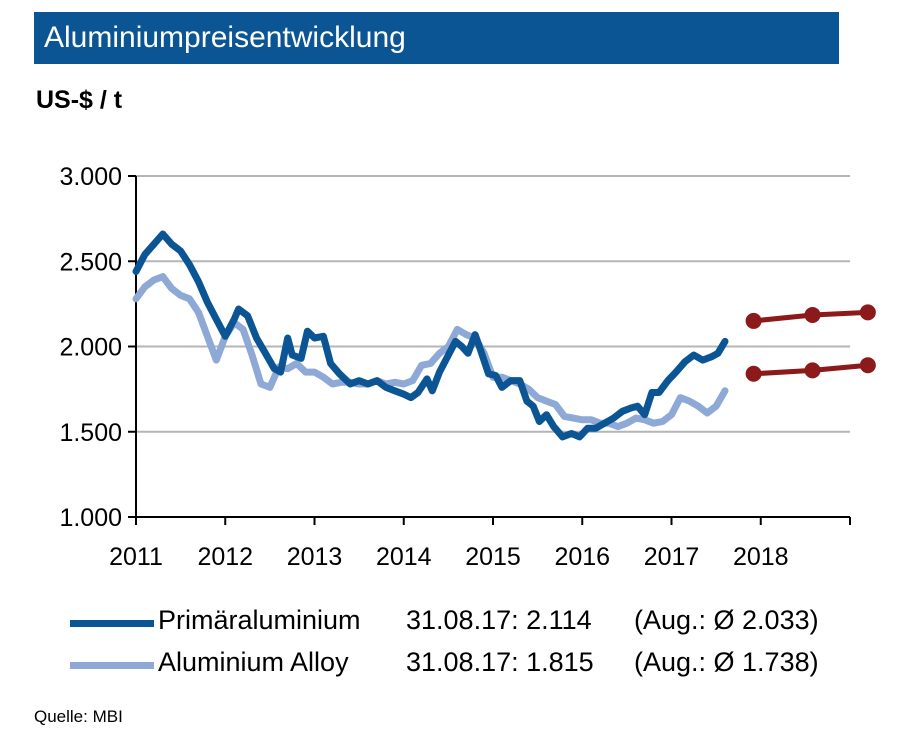 The width and height of the screenshot is (904, 751). I want to click on legend-value: 31.08.17: 2.114, so click(499, 620).